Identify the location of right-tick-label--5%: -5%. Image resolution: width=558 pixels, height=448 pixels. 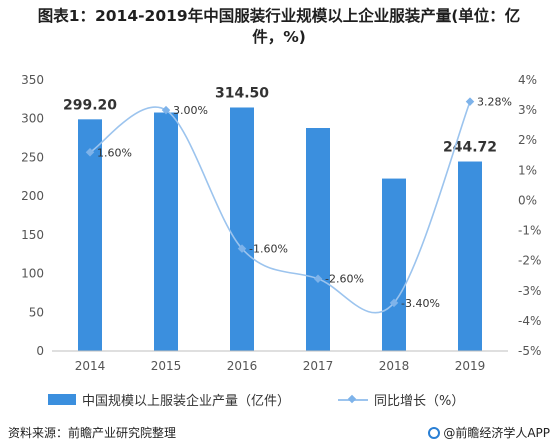
(529, 351).